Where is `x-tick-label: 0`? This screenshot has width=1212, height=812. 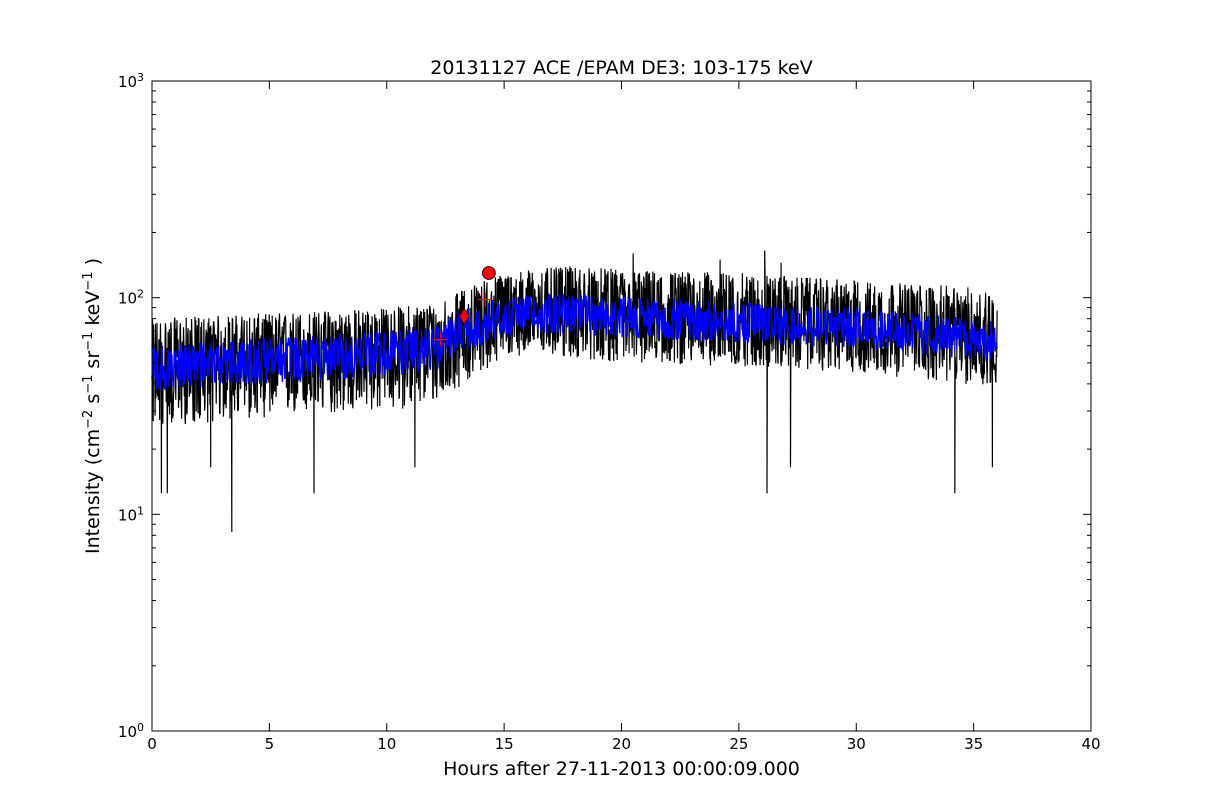 x-tick-label: 0 is located at coordinates (152, 744).